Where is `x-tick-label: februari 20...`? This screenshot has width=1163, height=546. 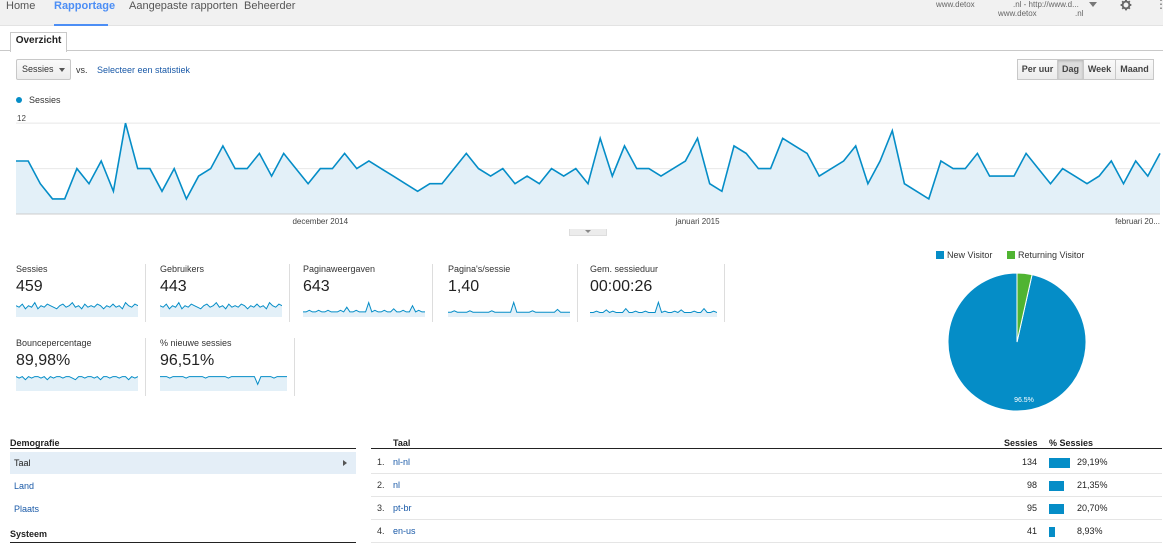 x-tick-label: februari 20... is located at coordinates (1137, 221).